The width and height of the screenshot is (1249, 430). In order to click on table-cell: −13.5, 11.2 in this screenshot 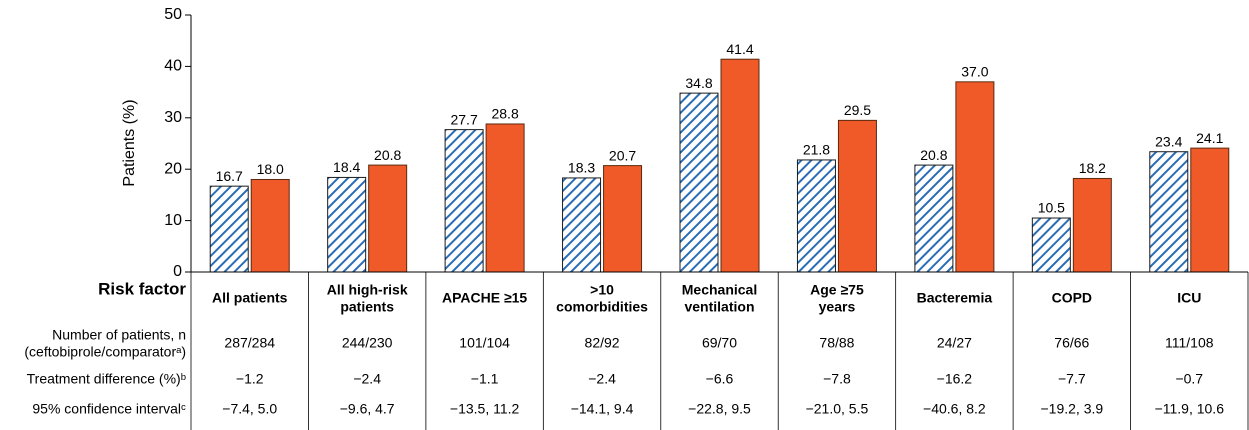, I will do `click(485, 409)`.